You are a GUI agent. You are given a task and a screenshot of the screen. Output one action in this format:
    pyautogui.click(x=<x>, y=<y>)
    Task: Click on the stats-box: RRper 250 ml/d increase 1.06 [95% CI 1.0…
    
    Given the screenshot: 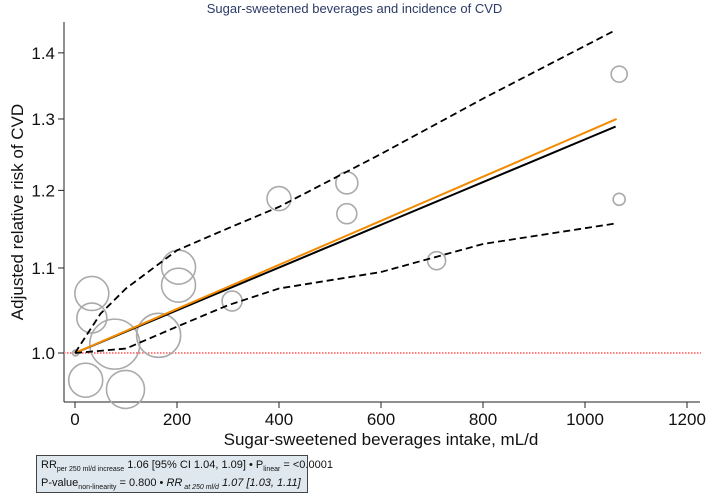 What is the action you would take?
    pyautogui.click(x=184, y=474)
    